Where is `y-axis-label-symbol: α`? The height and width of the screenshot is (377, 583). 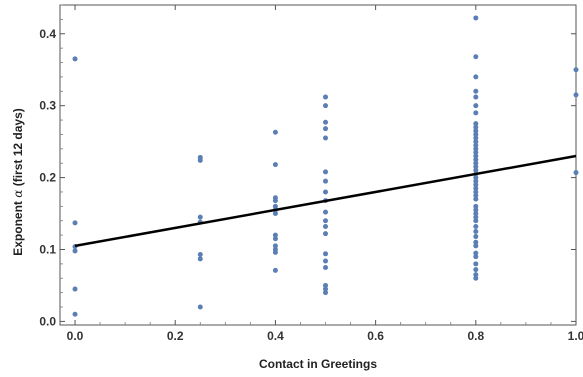
y-axis-label-symbol: α is located at coordinates (18, 194).